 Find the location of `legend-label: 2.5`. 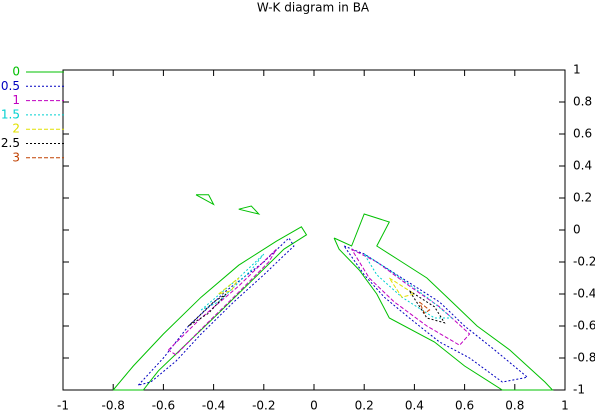

legend-label: 2.5 is located at coordinates (10, 143).